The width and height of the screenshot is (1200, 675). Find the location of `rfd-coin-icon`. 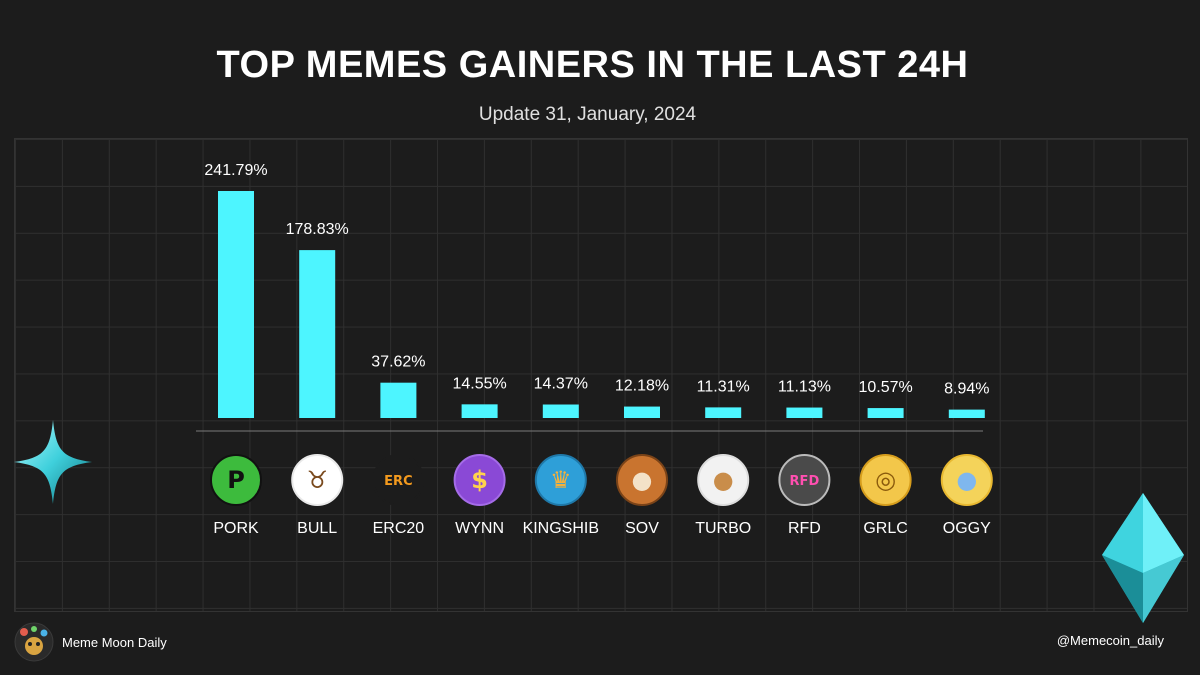

rfd-coin-icon is located at coordinates (804, 480).